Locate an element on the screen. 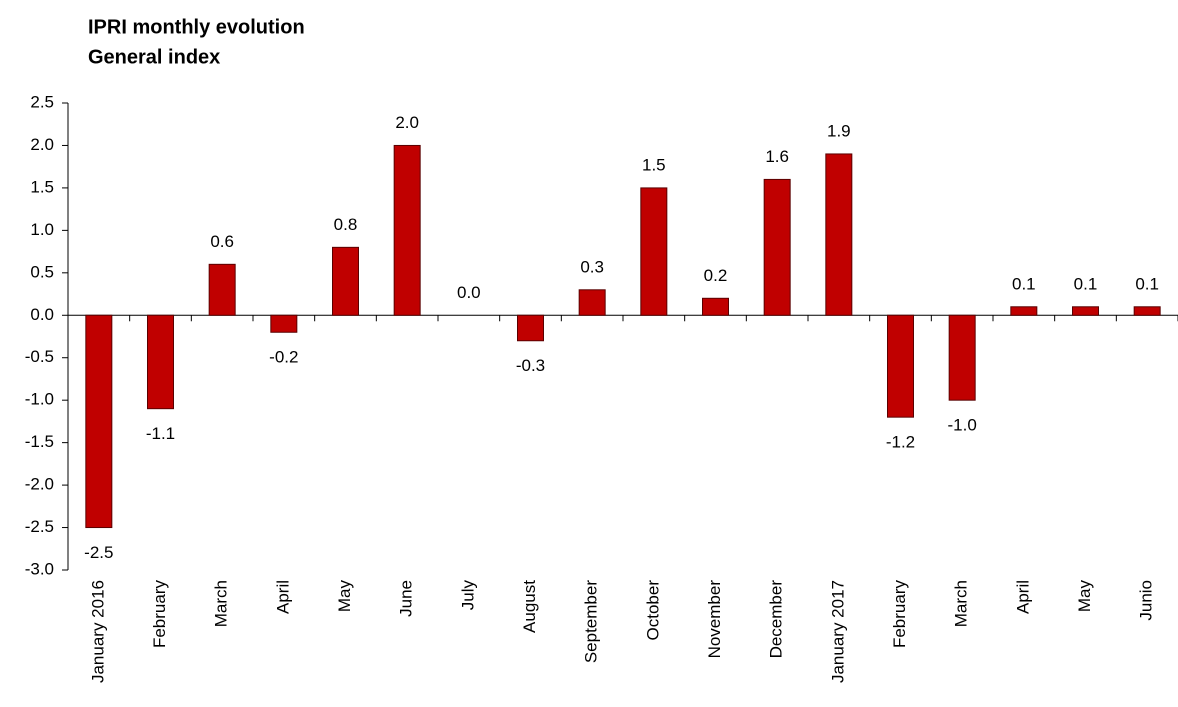 The width and height of the screenshot is (1178, 707). y-tick-label: 2.0 is located at coordinates (42, 144).